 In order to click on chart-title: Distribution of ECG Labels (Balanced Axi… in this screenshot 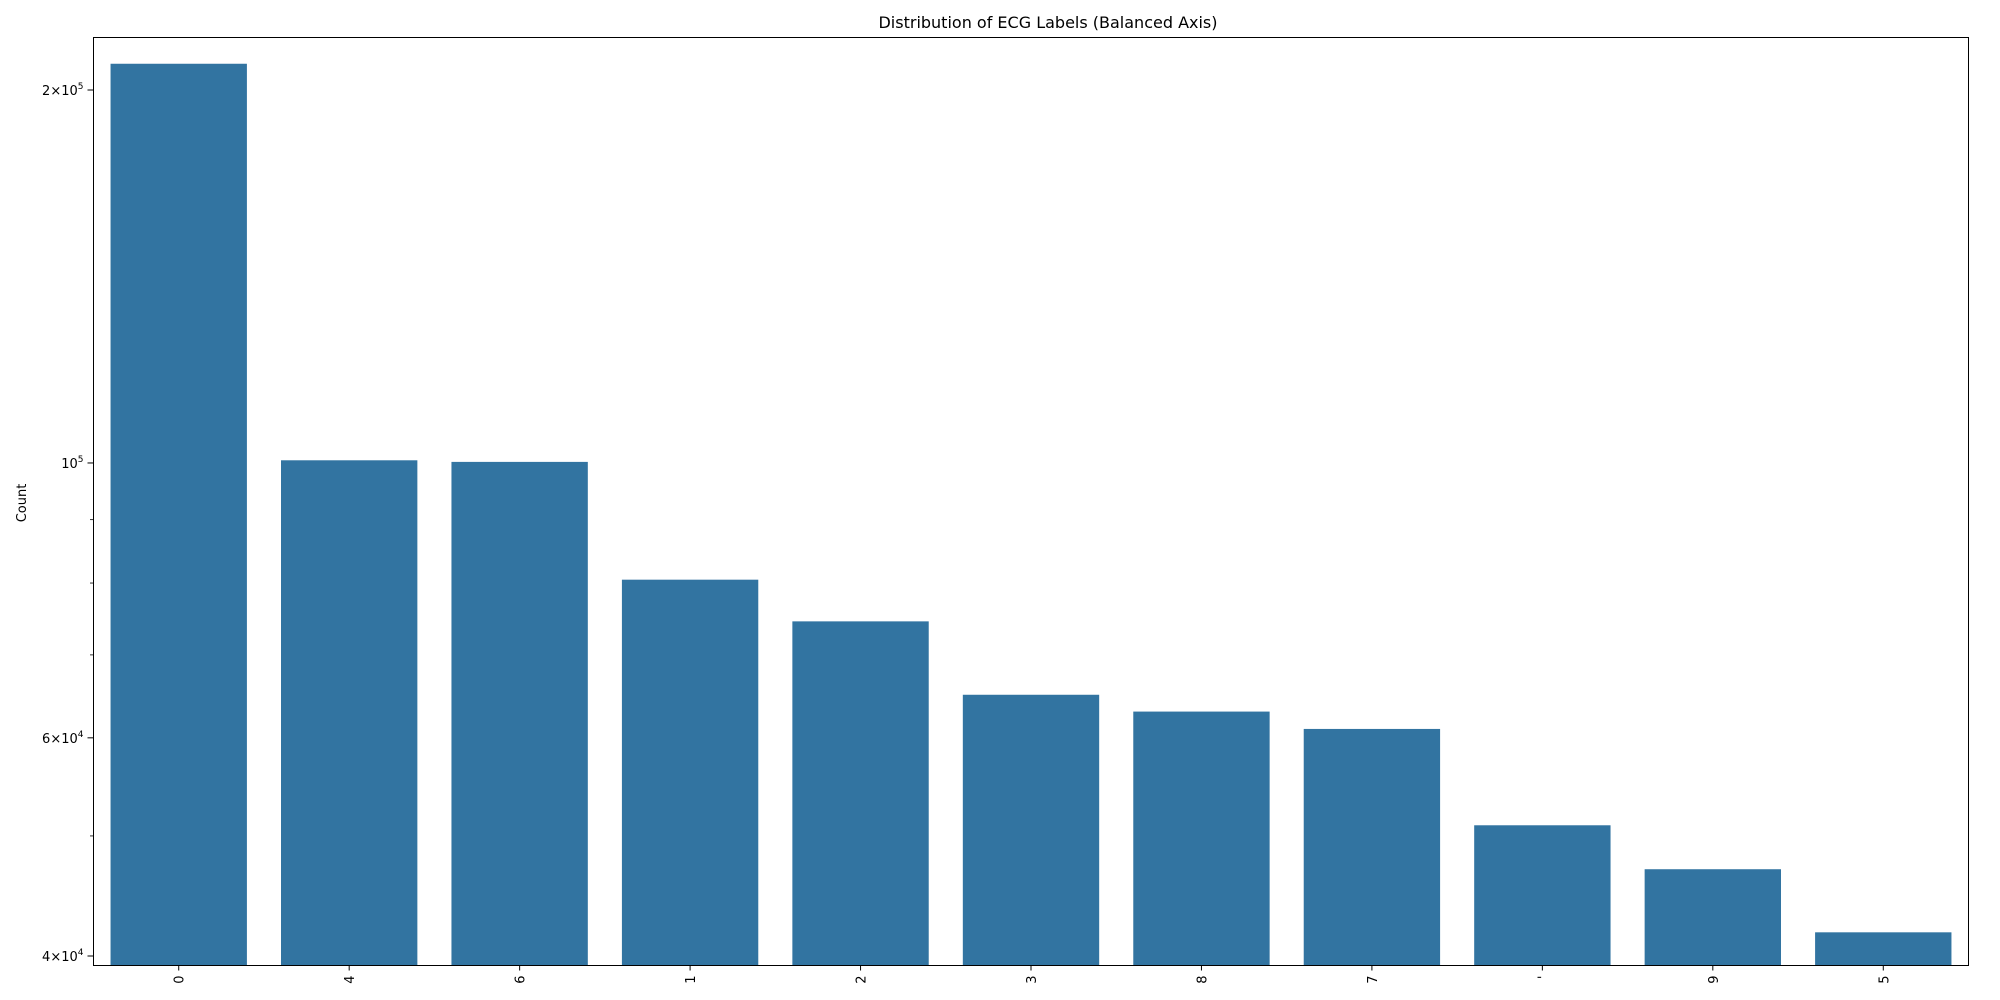, I will do `click(1047, 22)`.